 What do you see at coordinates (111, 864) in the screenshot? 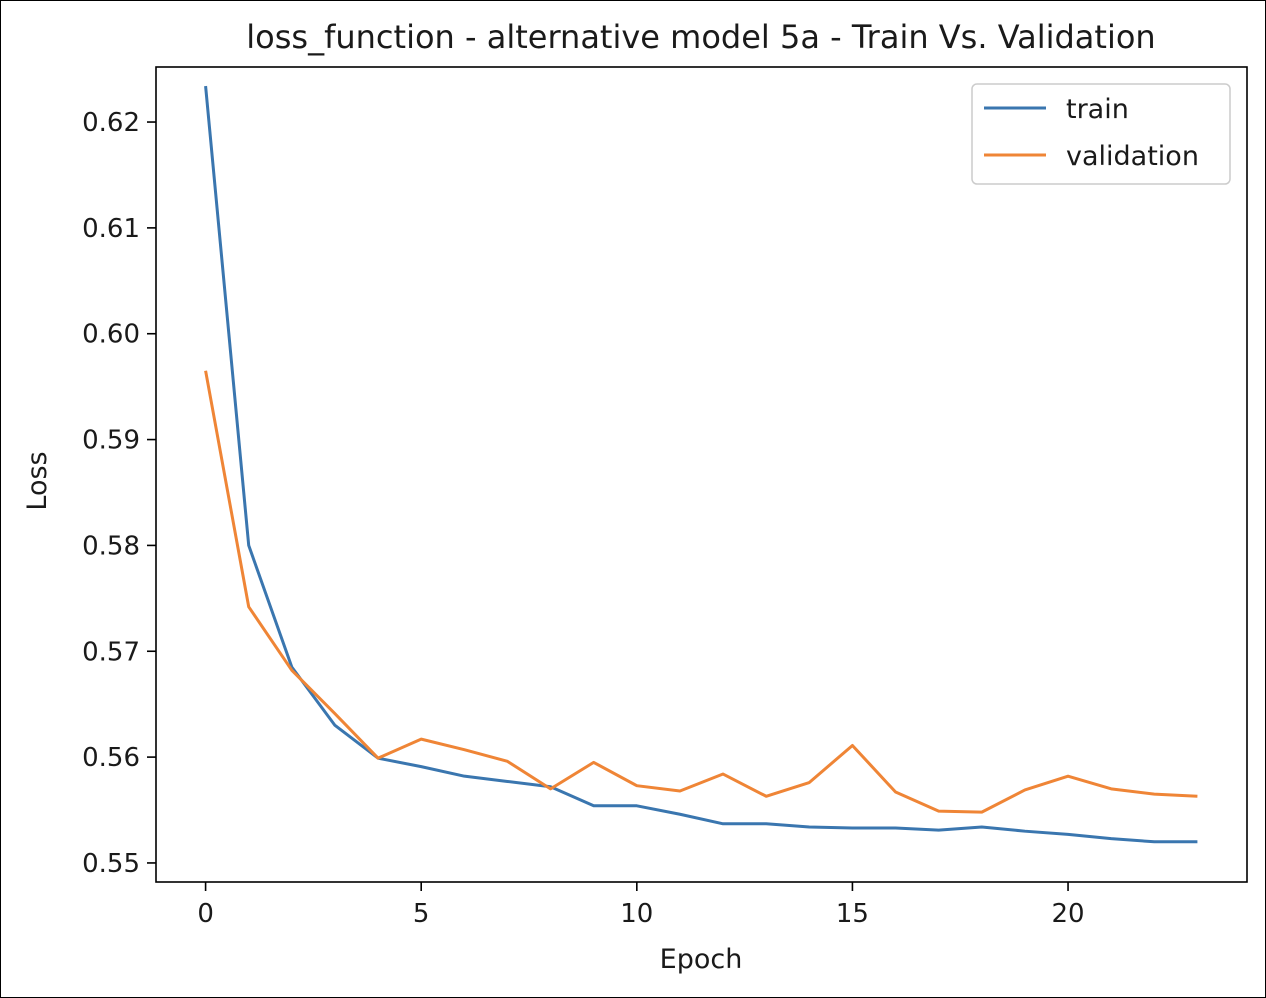
I see `y-tick-label: 0.55` at bounding box center [111, 864].